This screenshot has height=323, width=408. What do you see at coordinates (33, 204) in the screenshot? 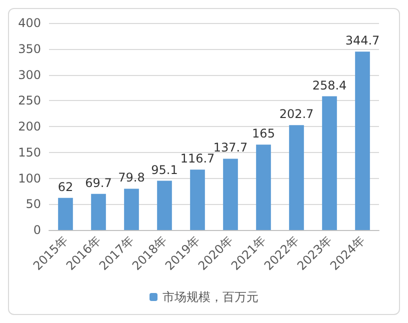
I see `y-tick-label: 50` at bounding box center [33, 204].